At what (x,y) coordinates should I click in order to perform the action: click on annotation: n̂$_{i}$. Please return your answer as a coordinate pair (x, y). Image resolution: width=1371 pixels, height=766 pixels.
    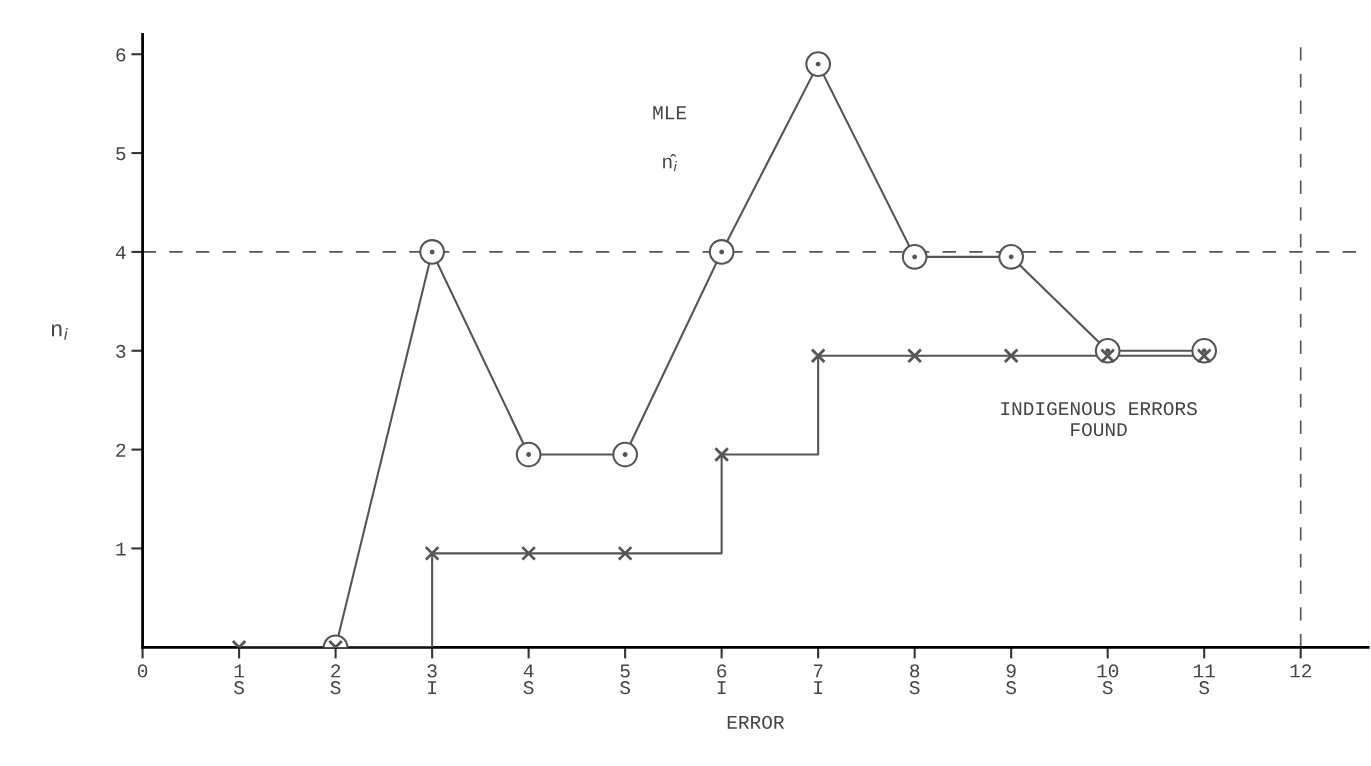
    Looking at the image, I should click on (670, 162).